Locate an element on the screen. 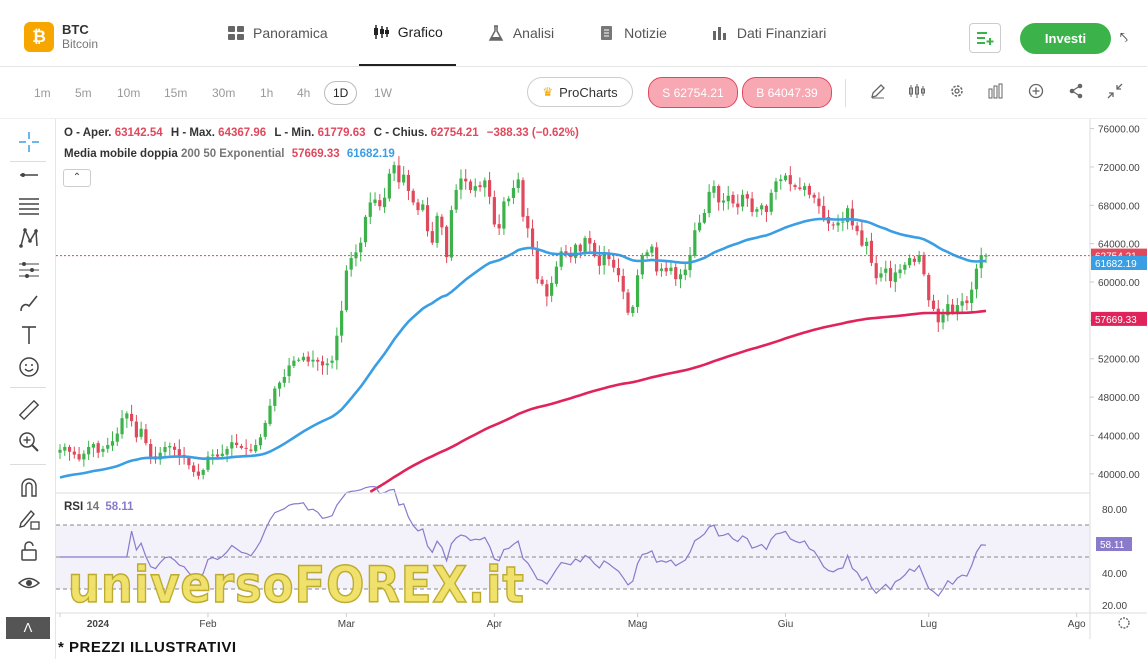  zoom-icon is located at coordinates (29, 442).